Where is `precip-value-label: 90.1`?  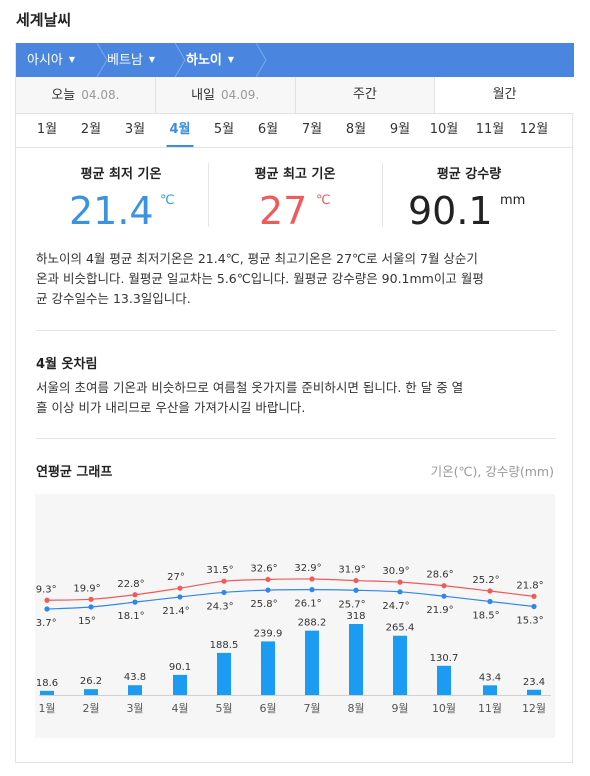
precip-value-label: 90.1 is located at coordinates (180, 667).